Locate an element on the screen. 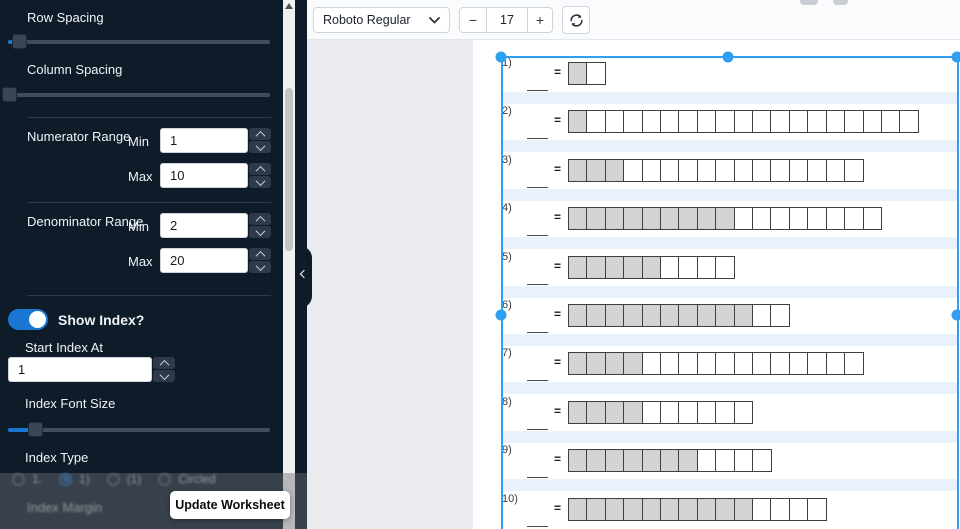 The width and height of the screenshot is (960, 529). column-spacing-slider-handle is located at coordinates (9, 94).